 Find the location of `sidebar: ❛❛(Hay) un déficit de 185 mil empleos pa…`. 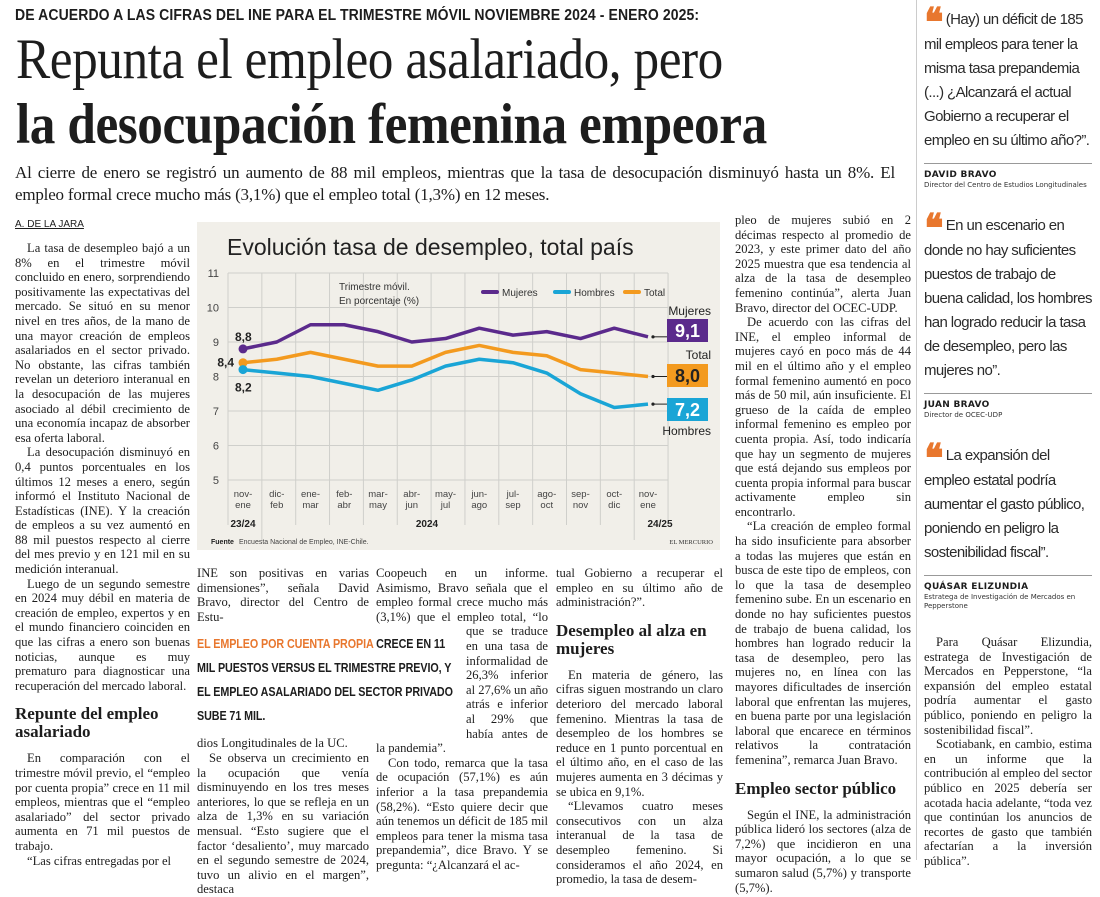

sidebar: ❛❛(Hay) un déficit de 185 mil empleos pa… is located at coordinates (1008, 438).